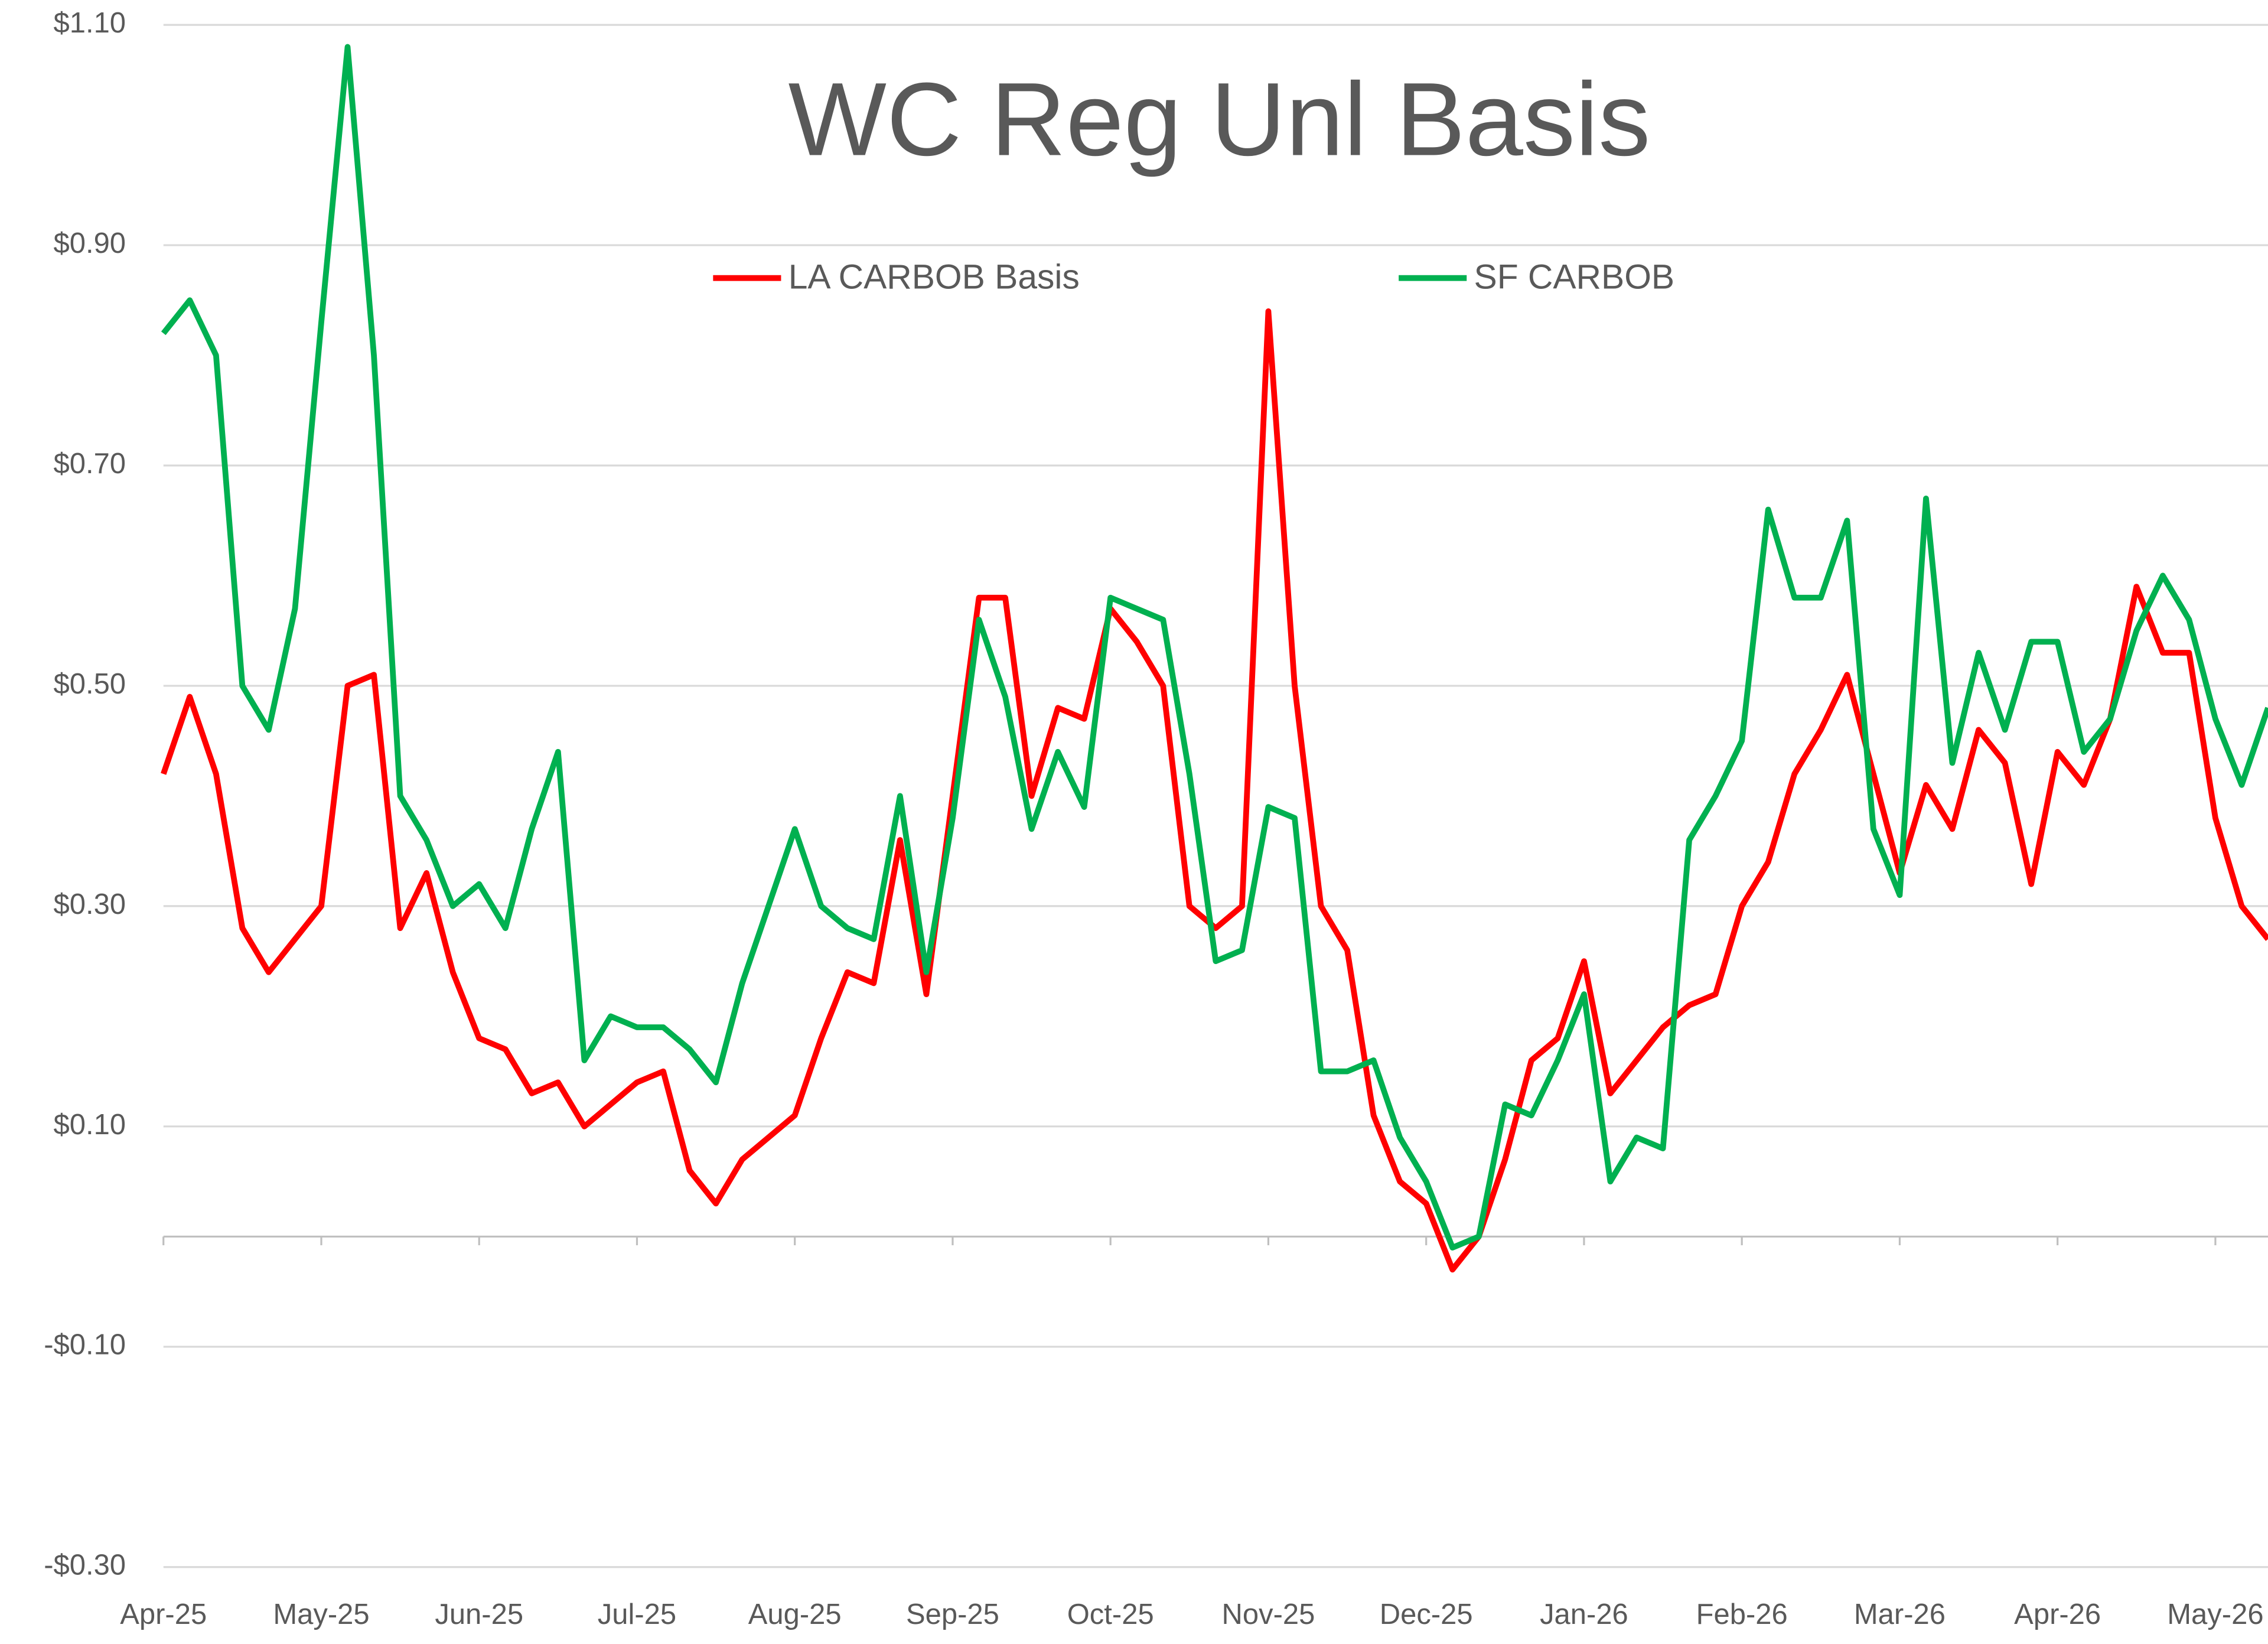 The image size is (2268, 1644). Describe the element at coordinates (795, 1614) in the screenshot. I see `x-tick-label: Aug-25` at that location.